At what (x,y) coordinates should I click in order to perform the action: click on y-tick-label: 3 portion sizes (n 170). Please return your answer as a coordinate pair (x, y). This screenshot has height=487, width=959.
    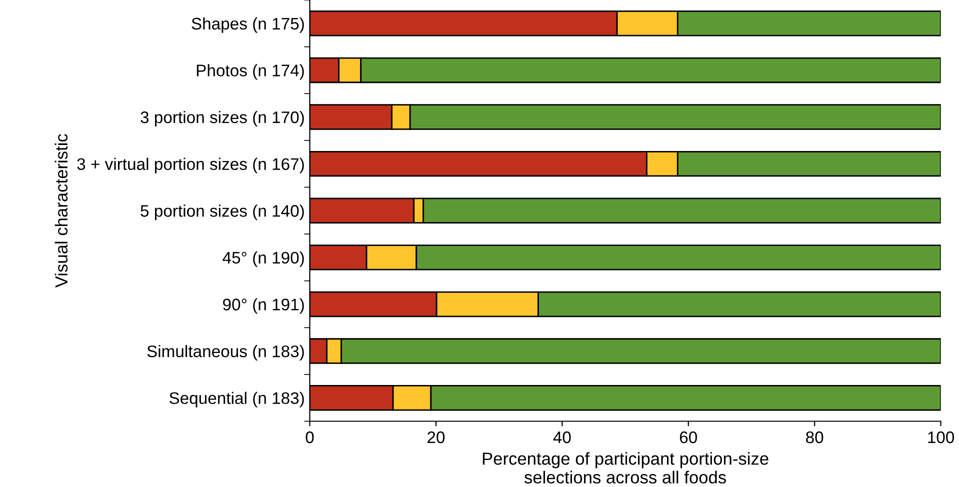
    Looking at the image, I should click on (222, 118).